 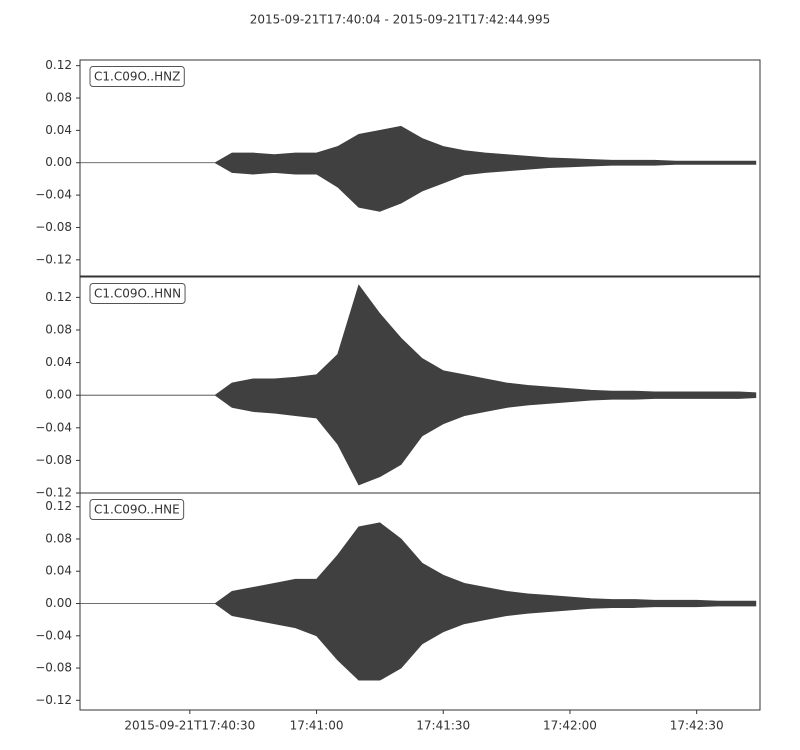 What do you see at coordinates (317, 726) in the screenshot?
I see `x-tick-label: 17:41:00` at bounding box center [317, 726].